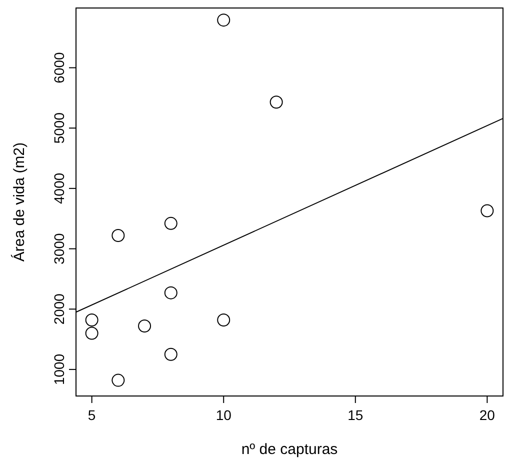  I want to click on y-axis-title: Área de vida (m2), so click(19, 202).